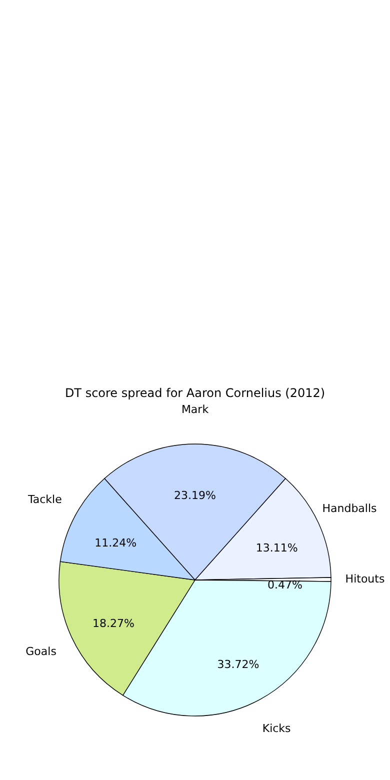 Image resolution: width=390 pixels, height=780 pixels. I want to click on data-label: 33.72%, so click(238, 664).